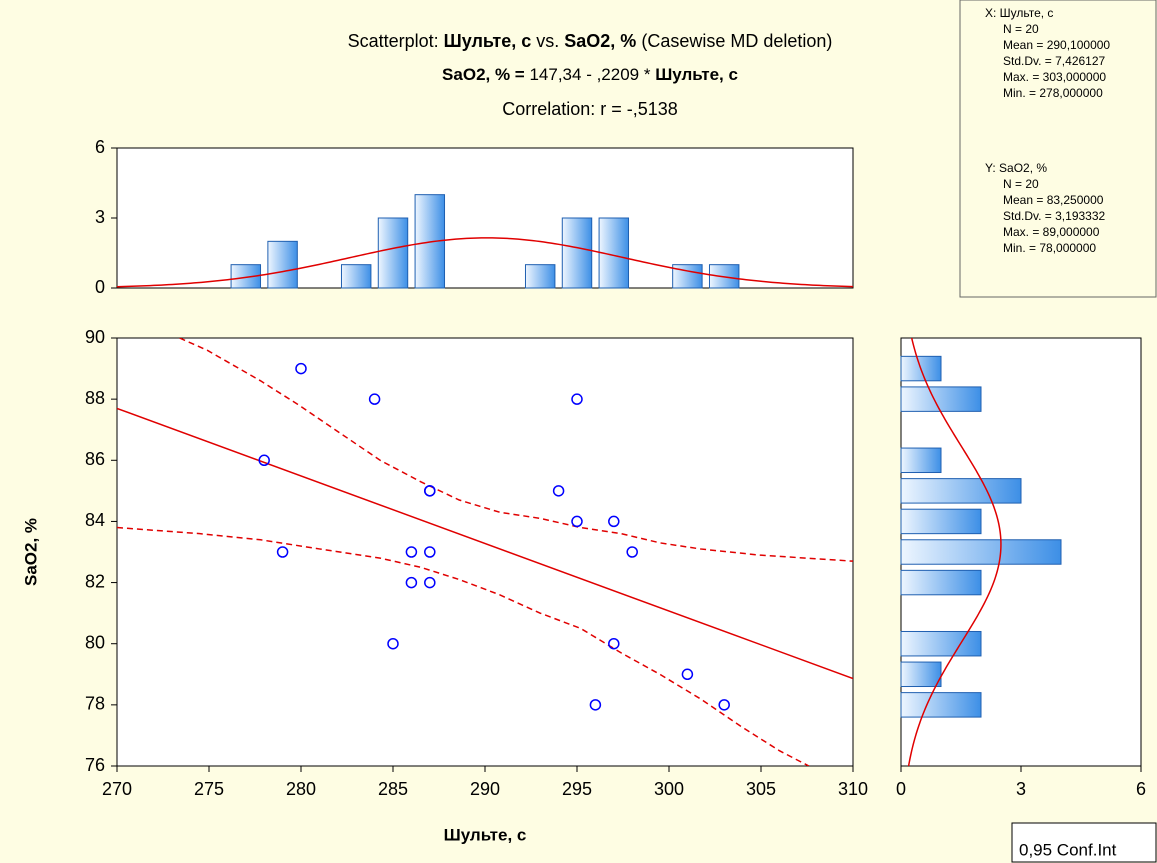 The width and height of the screenshot is (1157, 863). I want to click on stats-line: Max. = 303,000000, so click(1054, 77).